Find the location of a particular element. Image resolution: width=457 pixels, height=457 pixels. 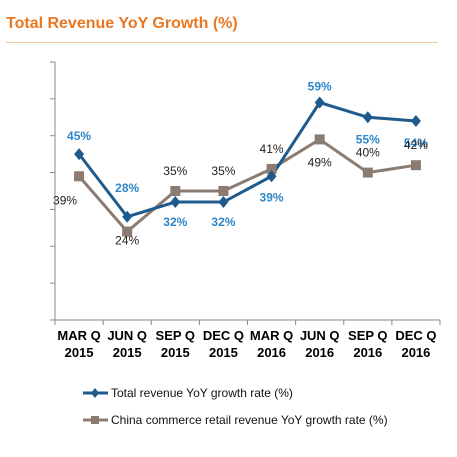

china-commerce-data-label: 42% is located at coordinates (416, 145).